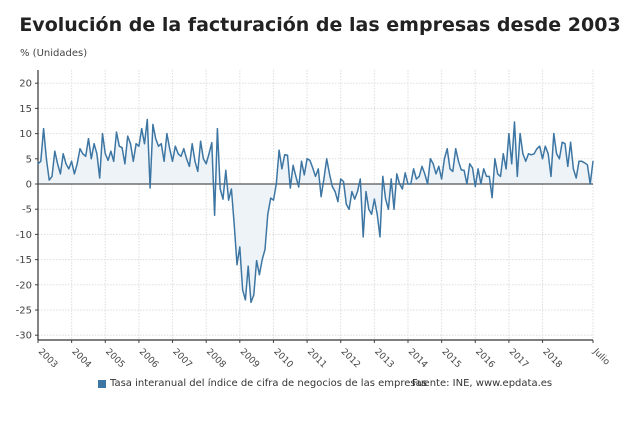 Image resolution: width=640 pixels, height=431 pixels. What do you see at coordinates (215, 358) in the screenshot?
I see `x-tick-label: 2008` at bounding box center [215, 358].